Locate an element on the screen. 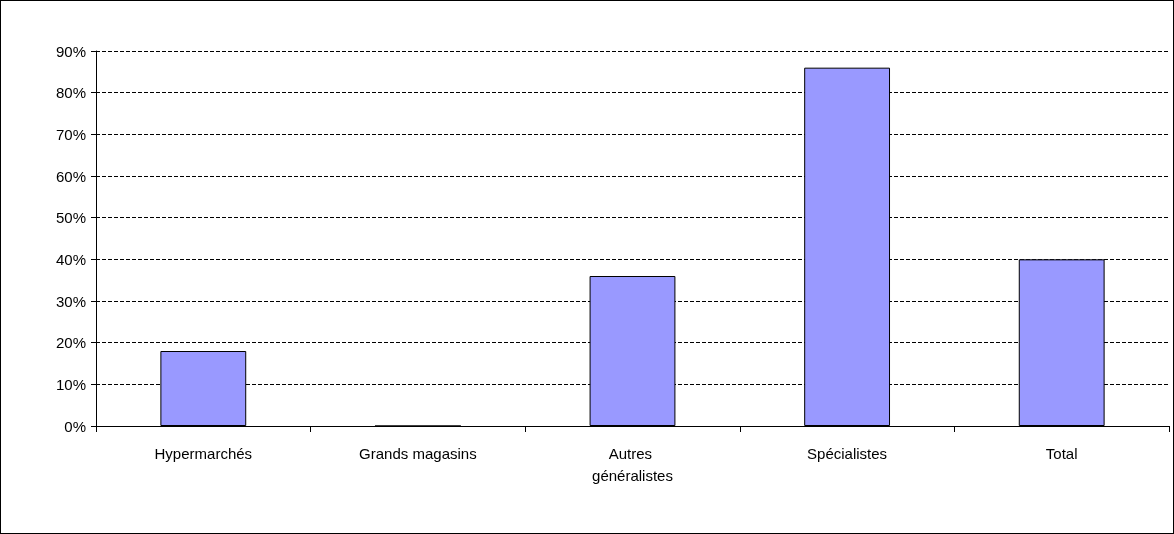 The height and width of the screenshot is (534, 1174). x-tick-label: Autres généralistes is located at coordinates (632, 464).